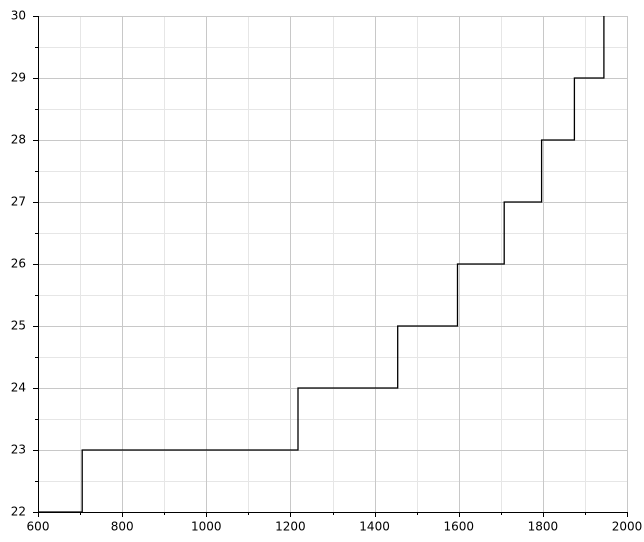 This screenshot has height=542, width=644. Describe the element at coordinates (627, 527) in the screenshot. I see `x-tick-label: 2000` at that location.